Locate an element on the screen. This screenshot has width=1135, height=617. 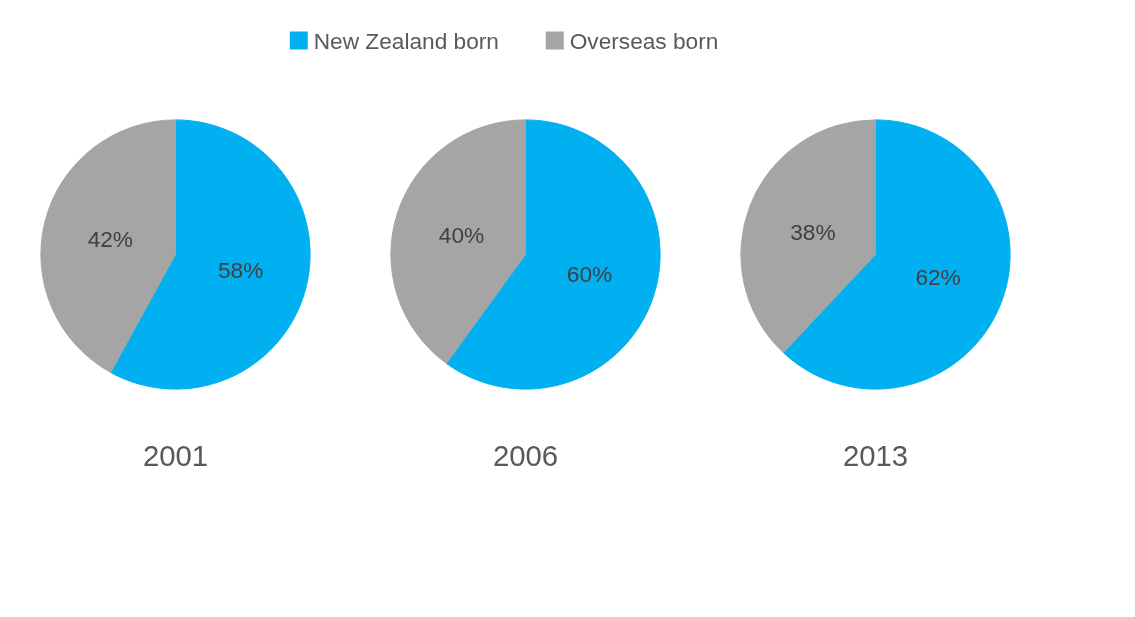
data-label: 42% is located at coordinates (110, 239).